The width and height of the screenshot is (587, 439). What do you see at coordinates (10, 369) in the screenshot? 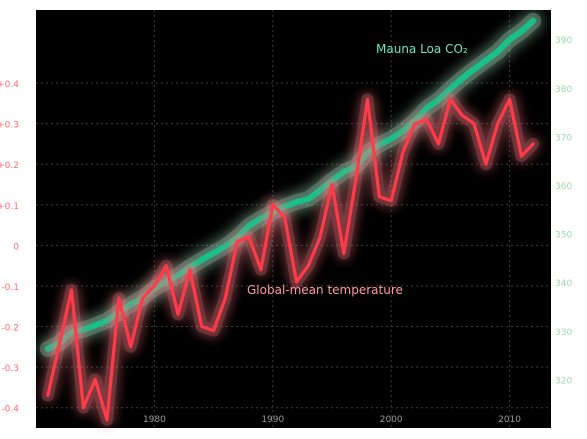
I see `left-axis-tick-label: -0.3` at bounding box center [10, 369].